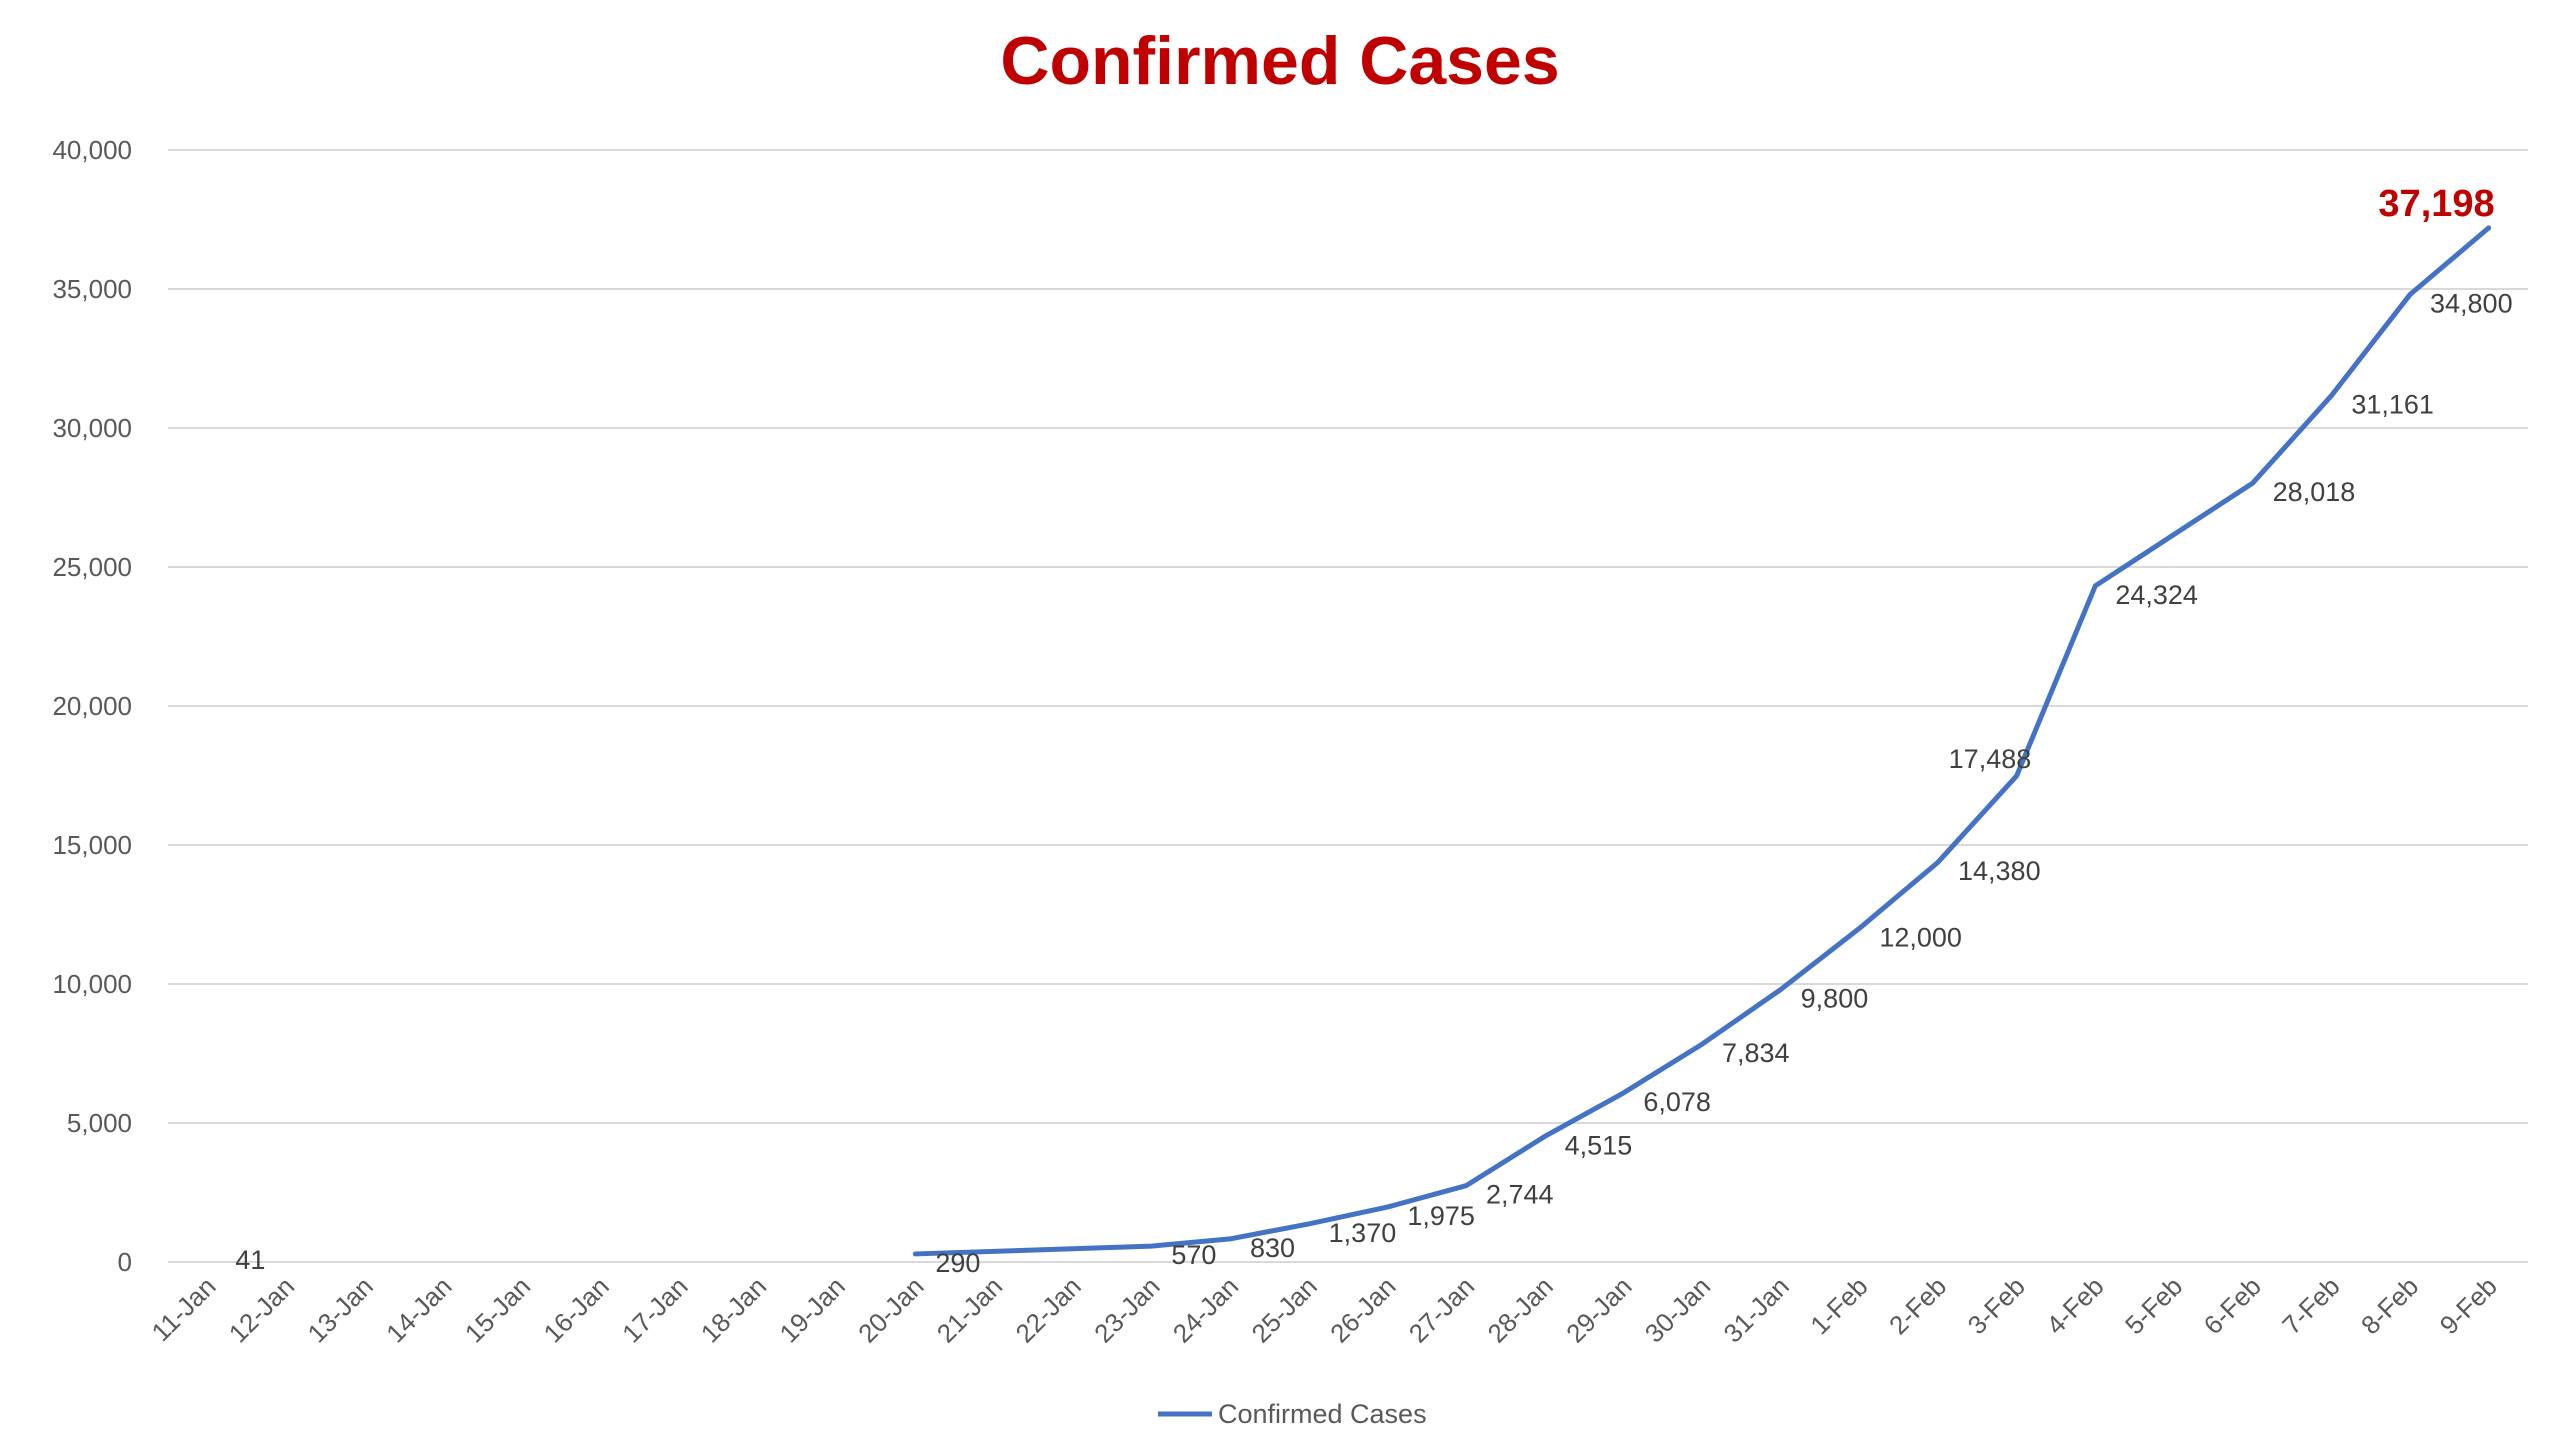  I want to click on data-label: 9,800, so click(1835, 999).